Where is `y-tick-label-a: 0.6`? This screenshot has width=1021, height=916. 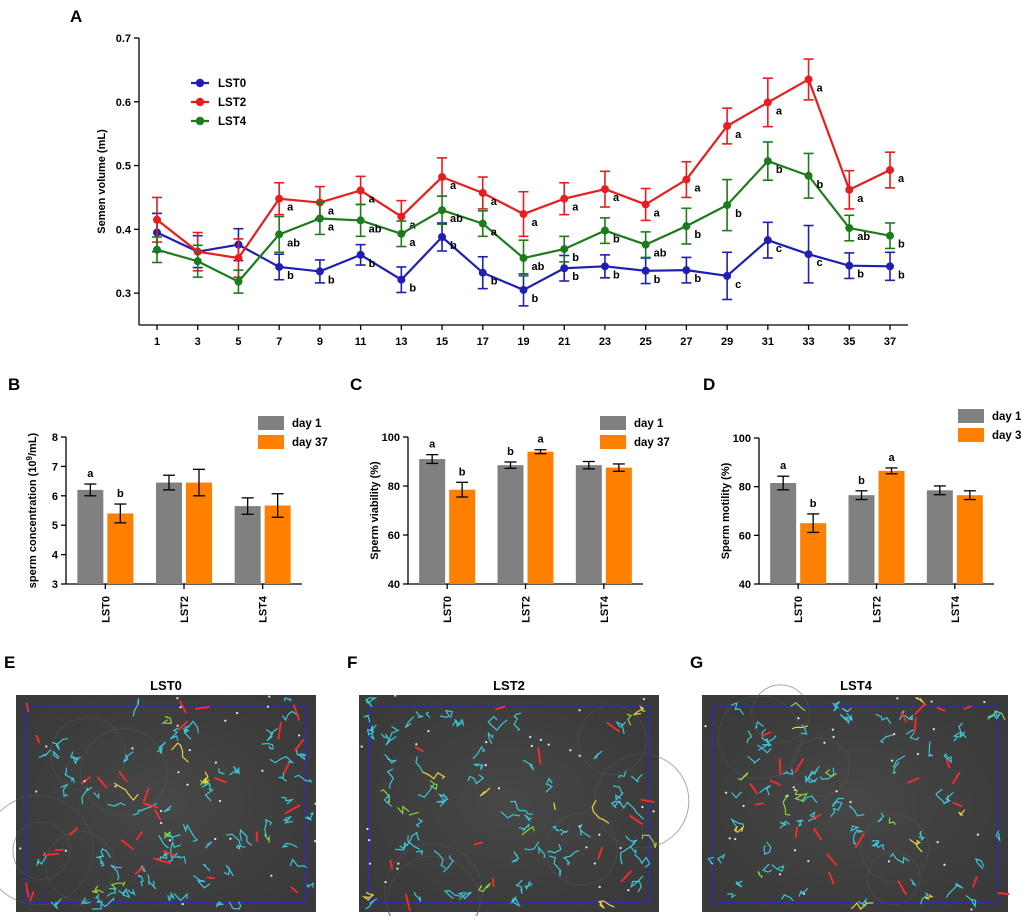
y-tick-label-a: 0.6 is located at coordinates (123, 103).